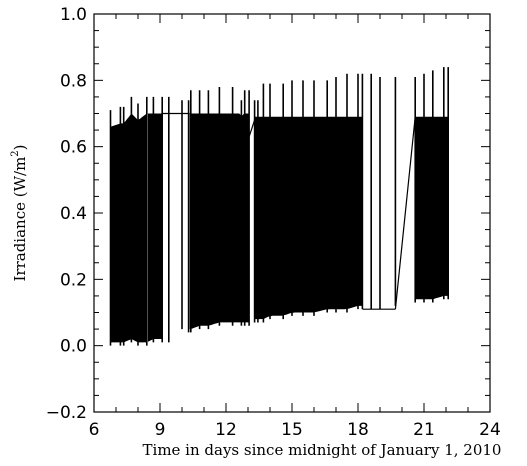  I want to click on y-axis-label-superscript: 2, so click(15, 153).